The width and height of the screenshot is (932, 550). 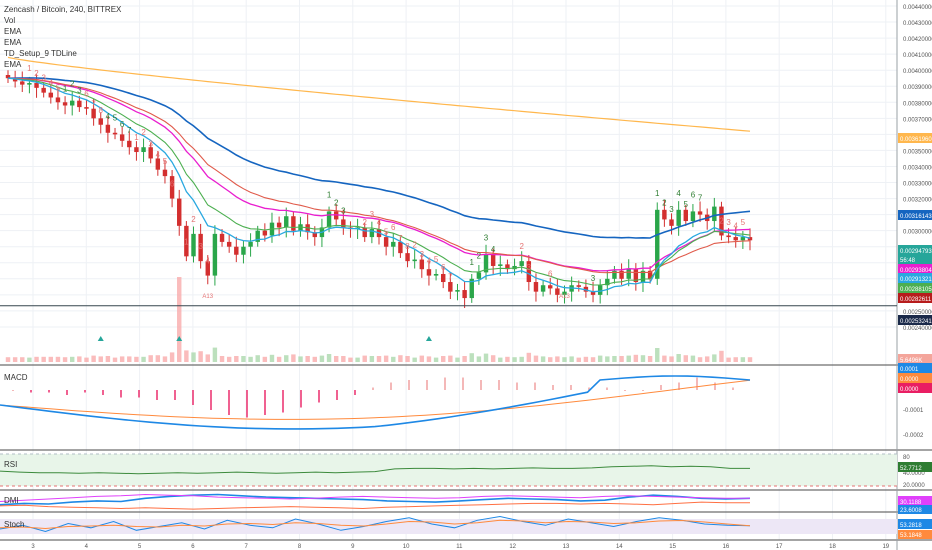 I want to click on volume-tag, so click(x=915, y=359).